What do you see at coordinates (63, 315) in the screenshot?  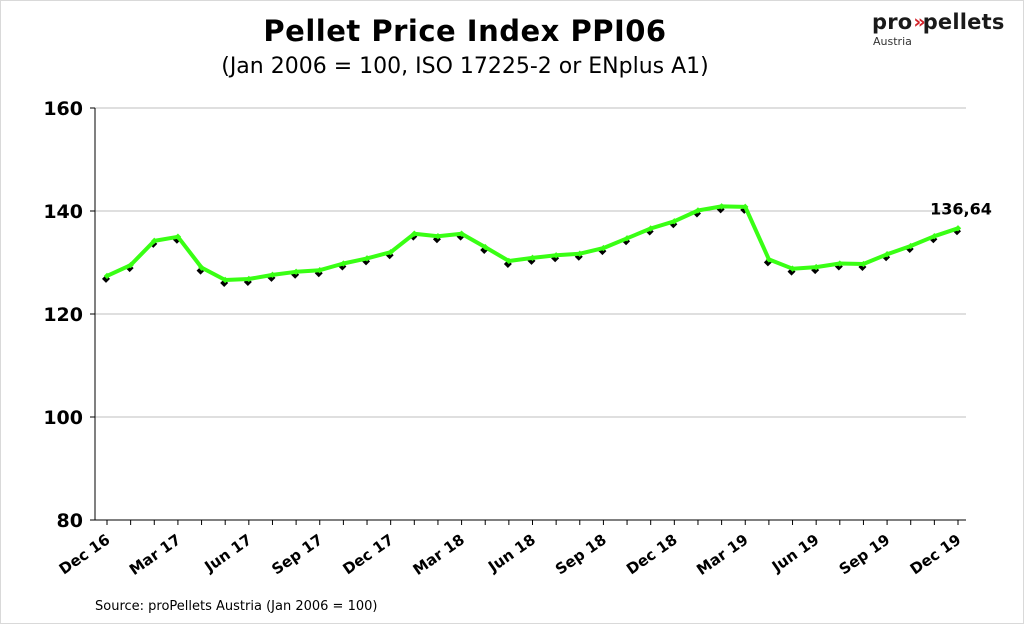 I see `y-tick-label: 120` at bounding box center [63, 315].